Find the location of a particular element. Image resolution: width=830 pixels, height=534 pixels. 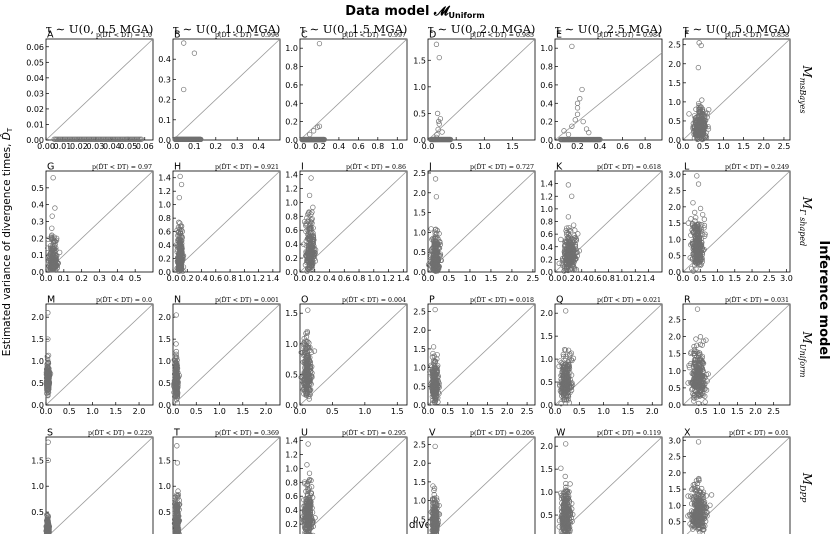

panel-letter: V is located at coordinates (432, 433).